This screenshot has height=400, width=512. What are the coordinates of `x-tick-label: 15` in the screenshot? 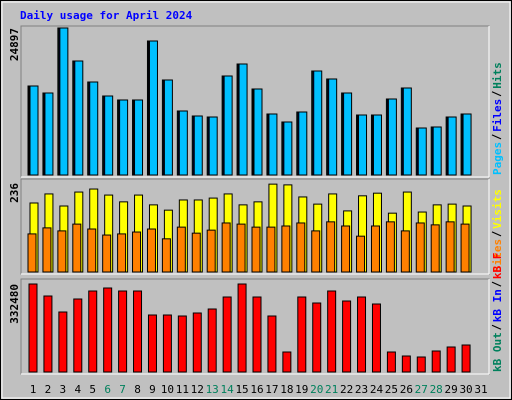 It's located at (241, 389).